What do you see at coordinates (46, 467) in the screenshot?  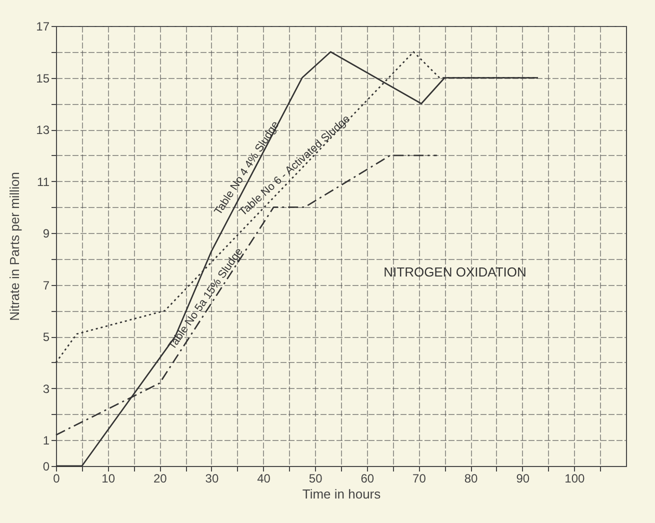 I see `y-tick-label: 0` at bounding box center [46, 467].